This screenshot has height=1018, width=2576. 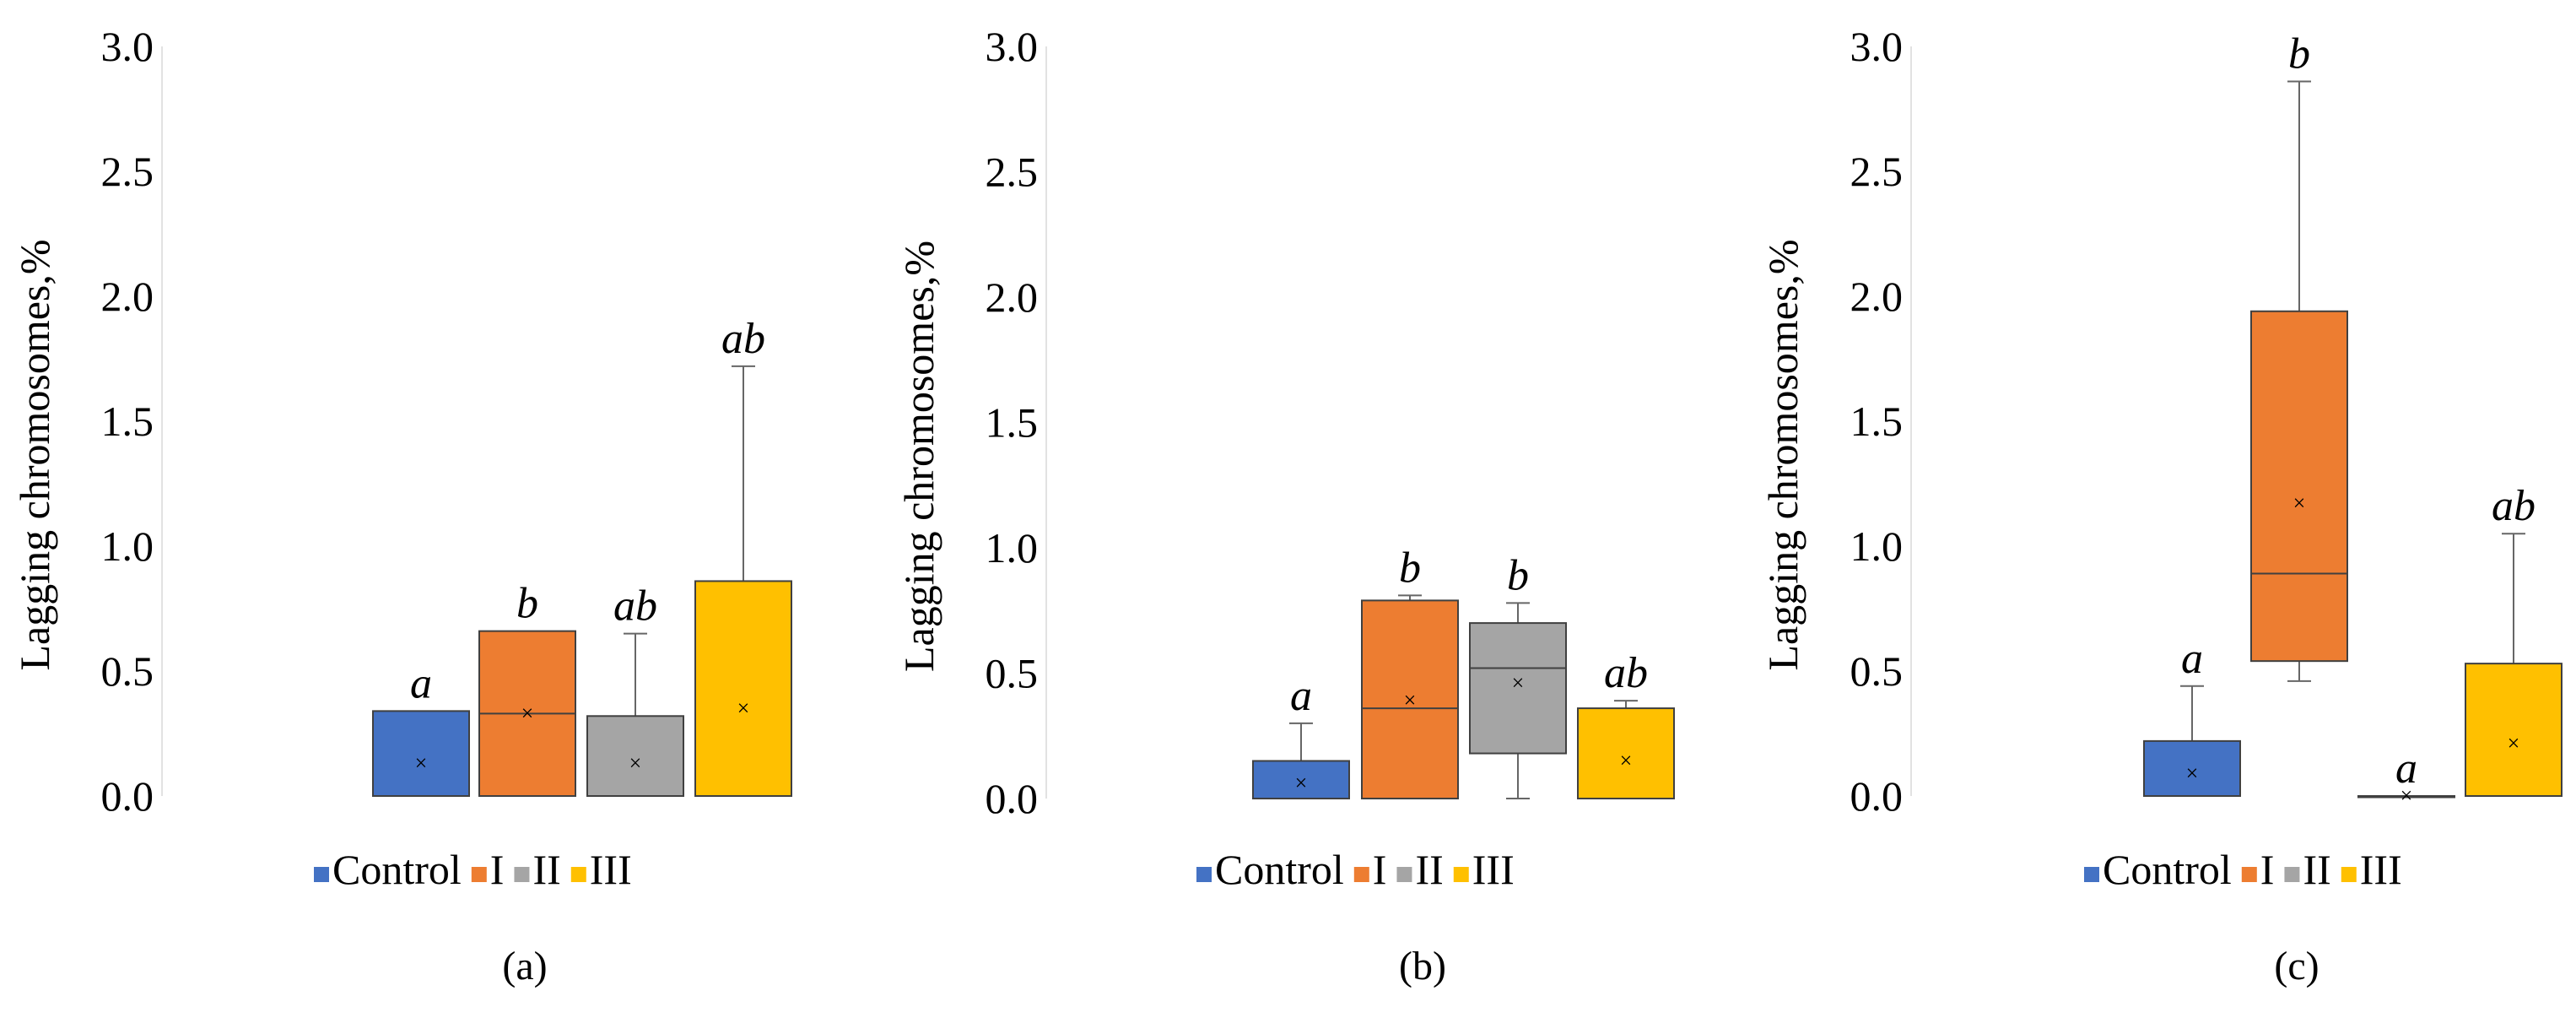 I want to click on box-ii: ×a, so click(x=2406, y=776).